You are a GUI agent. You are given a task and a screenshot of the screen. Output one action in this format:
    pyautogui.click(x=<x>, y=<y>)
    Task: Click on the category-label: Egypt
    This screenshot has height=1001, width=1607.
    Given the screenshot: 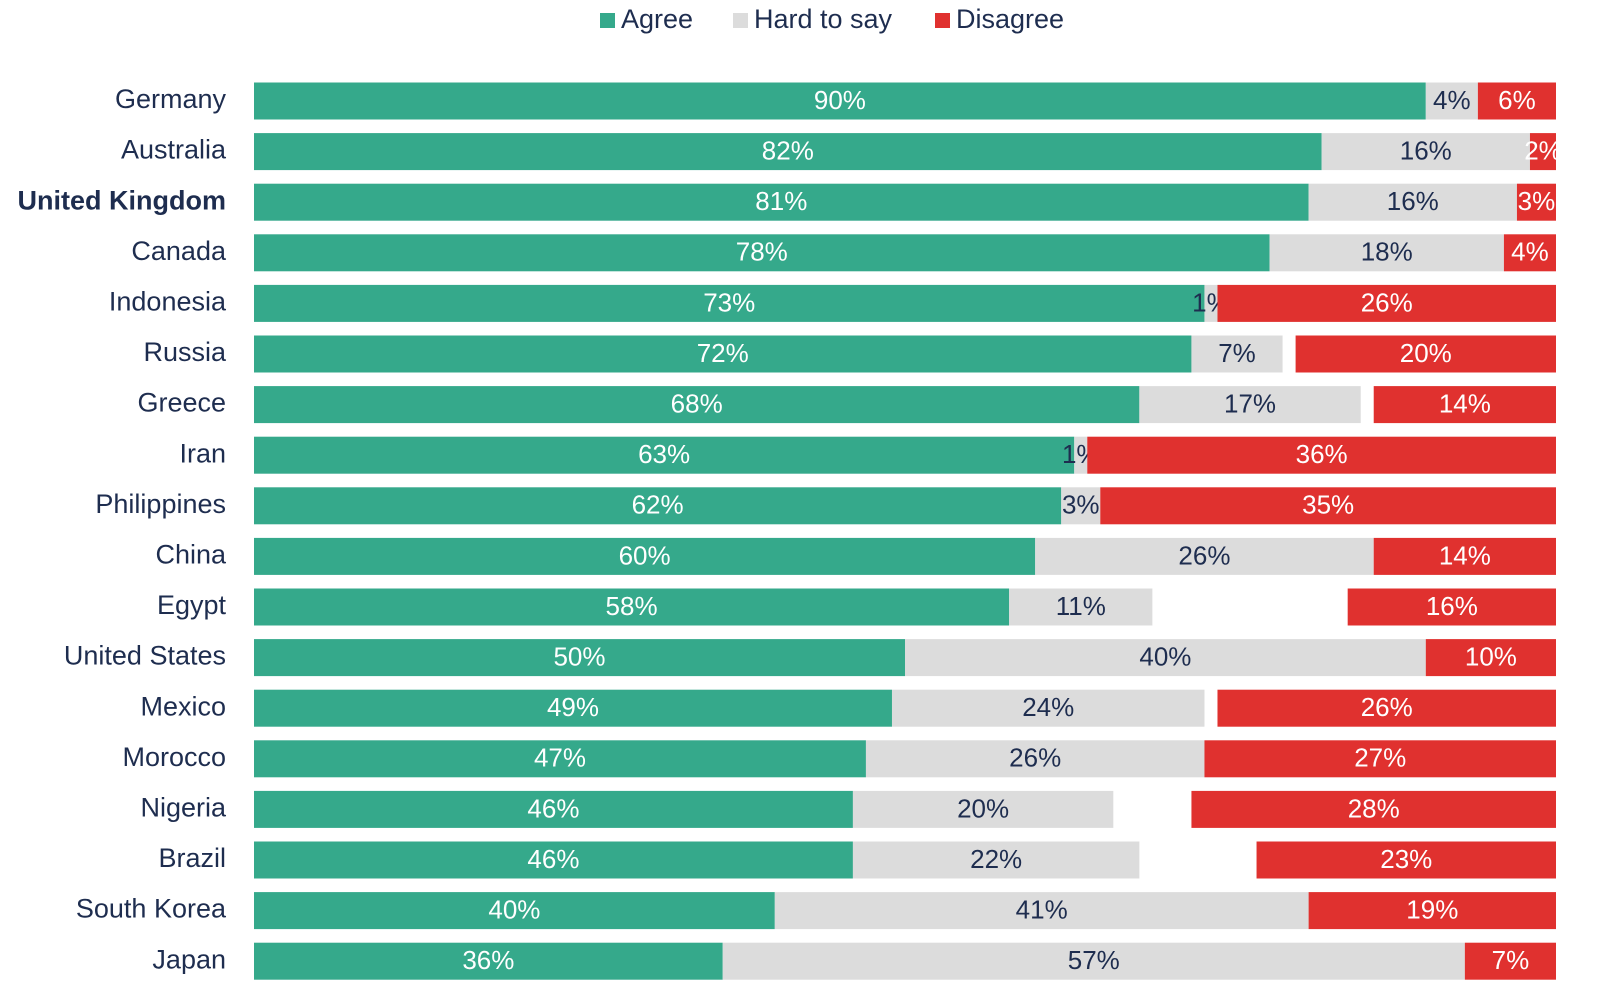 What is the action you would take?
    pyautogui.click(x=192, y=605)
    